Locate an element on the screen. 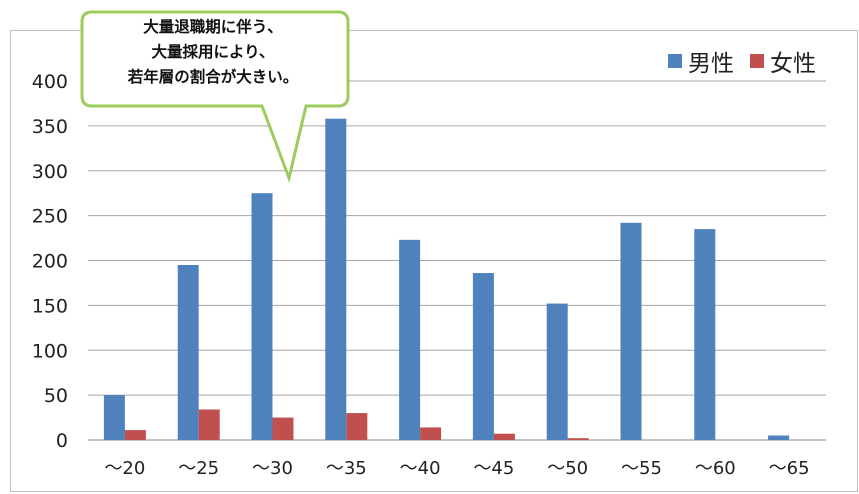 This screenshot has height=494, width=859. legend-swatch-male is located at coordinates (675, 61).